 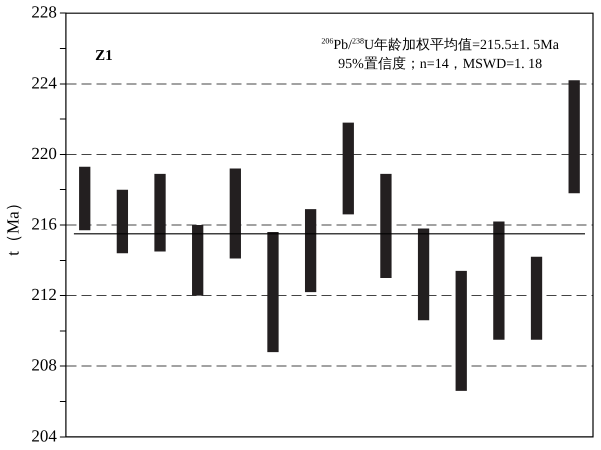 I want to click on y-tick-label: 216, so click(x=44, y=224).